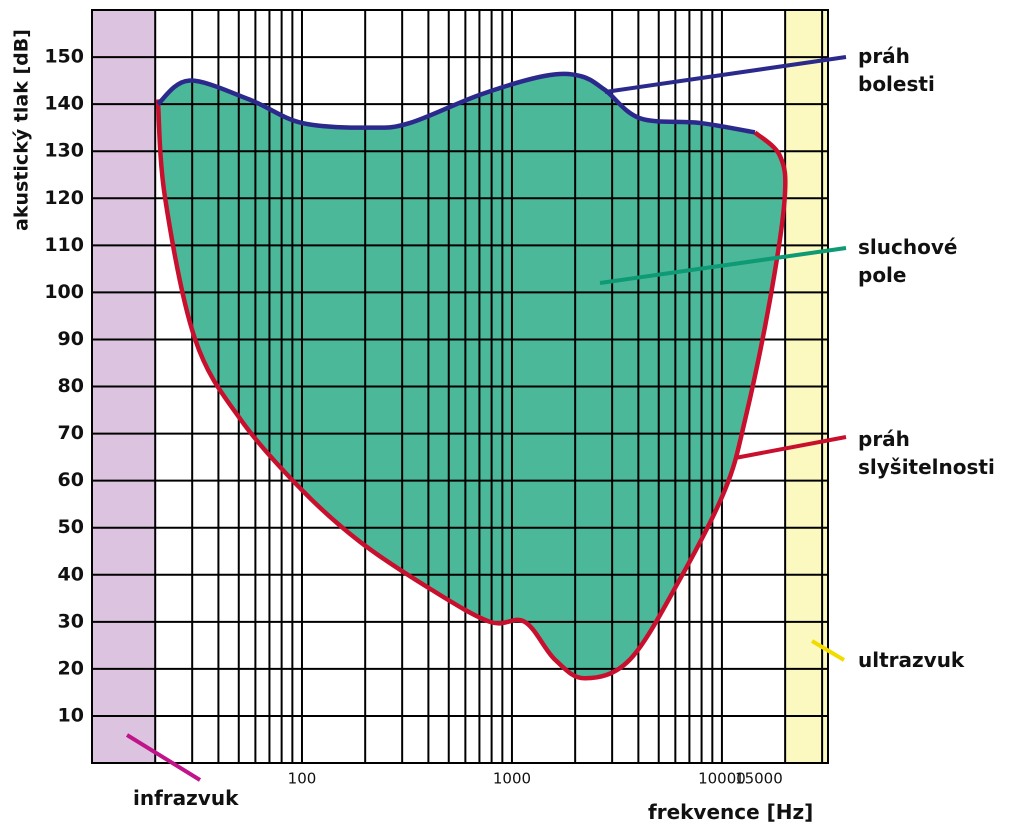  What do you see at coordinates (731, 812) in the screenshot?
I see `x-axis-label: frekvence [Hz]` at bounding box center [731, 812].